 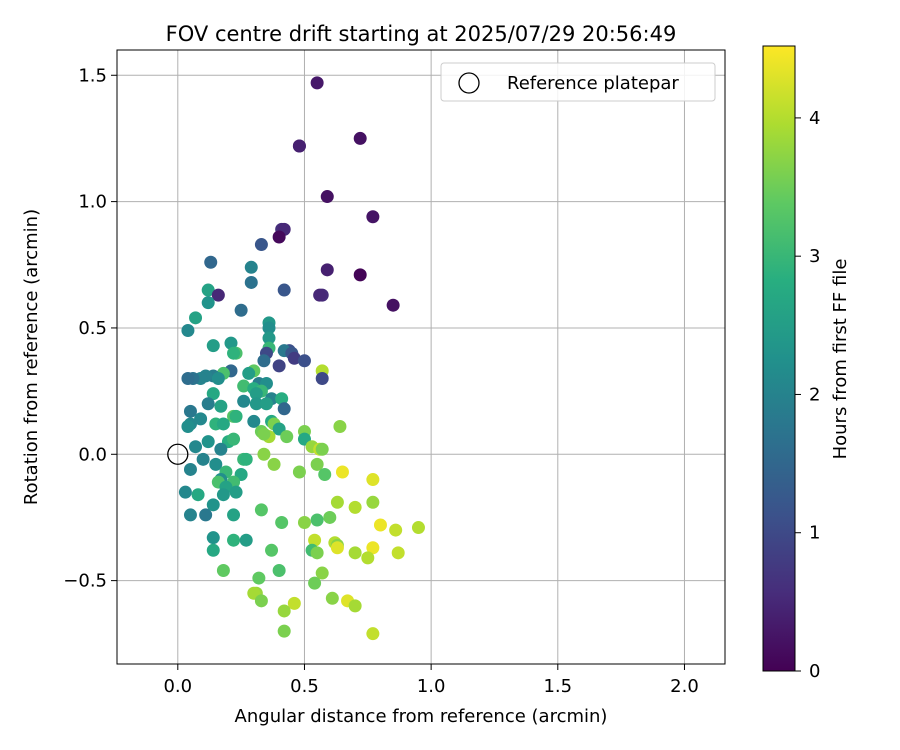 I want to click on x-tick-label: 0.5, so click(x=304, y=686).